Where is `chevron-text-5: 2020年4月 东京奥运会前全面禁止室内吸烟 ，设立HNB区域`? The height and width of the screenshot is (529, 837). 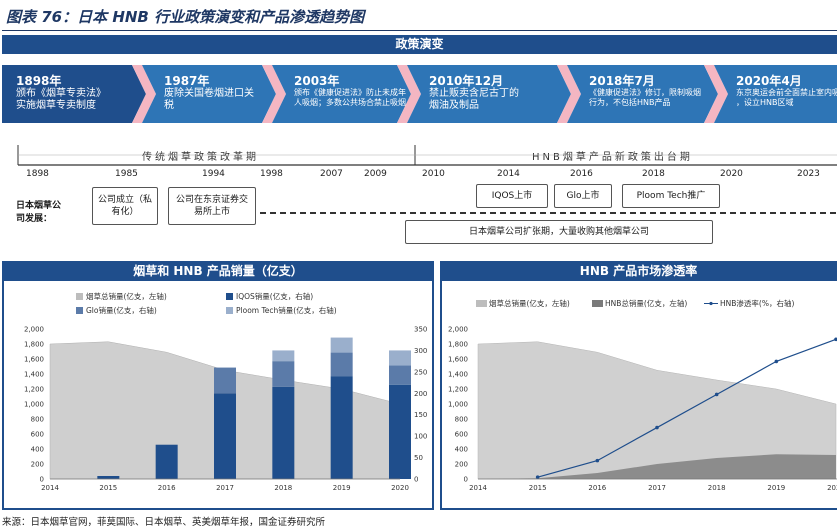 chevron-text-5: 2020年4月 东京奥运会前全面禁止室内吸烟 ，设立HNB区域 is located at coordinates (786, 91).